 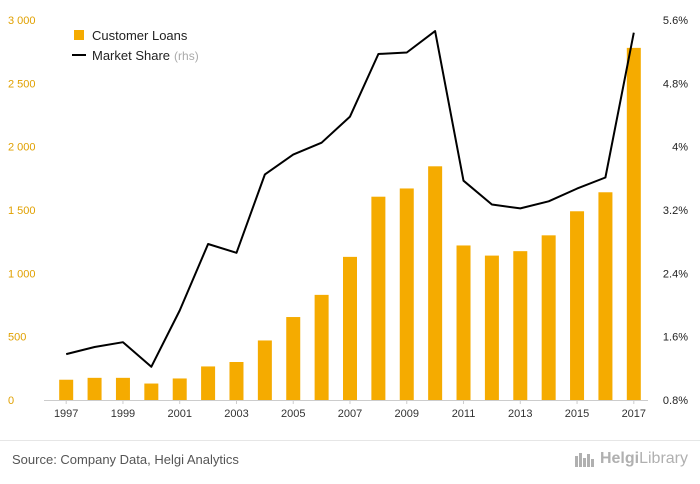 I want to click on x-tick-label: 2003, so click(x=236, y=414).